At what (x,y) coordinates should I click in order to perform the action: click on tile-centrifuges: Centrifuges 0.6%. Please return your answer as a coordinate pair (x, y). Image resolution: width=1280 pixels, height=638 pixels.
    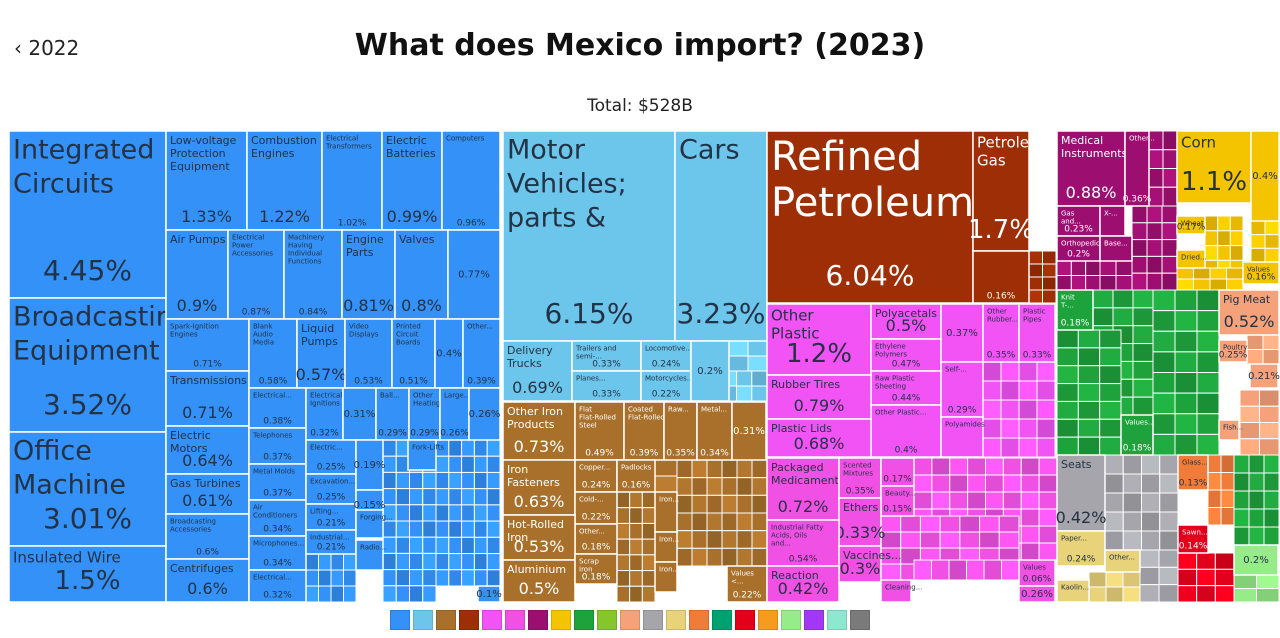
    Looking at the image, I should click on (207, 580).